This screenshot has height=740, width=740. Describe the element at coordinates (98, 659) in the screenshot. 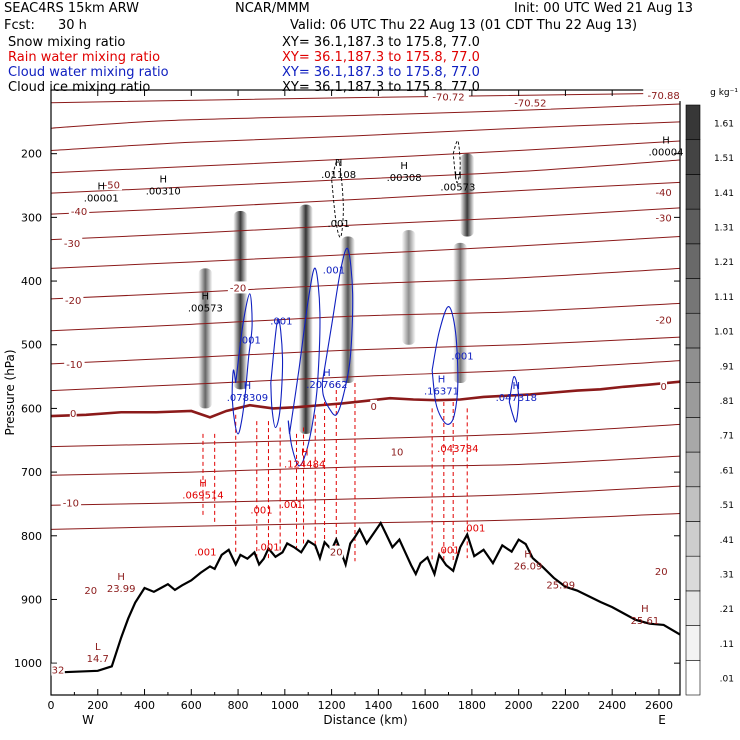

I see `extremum-value-29: 14.7` at that location.